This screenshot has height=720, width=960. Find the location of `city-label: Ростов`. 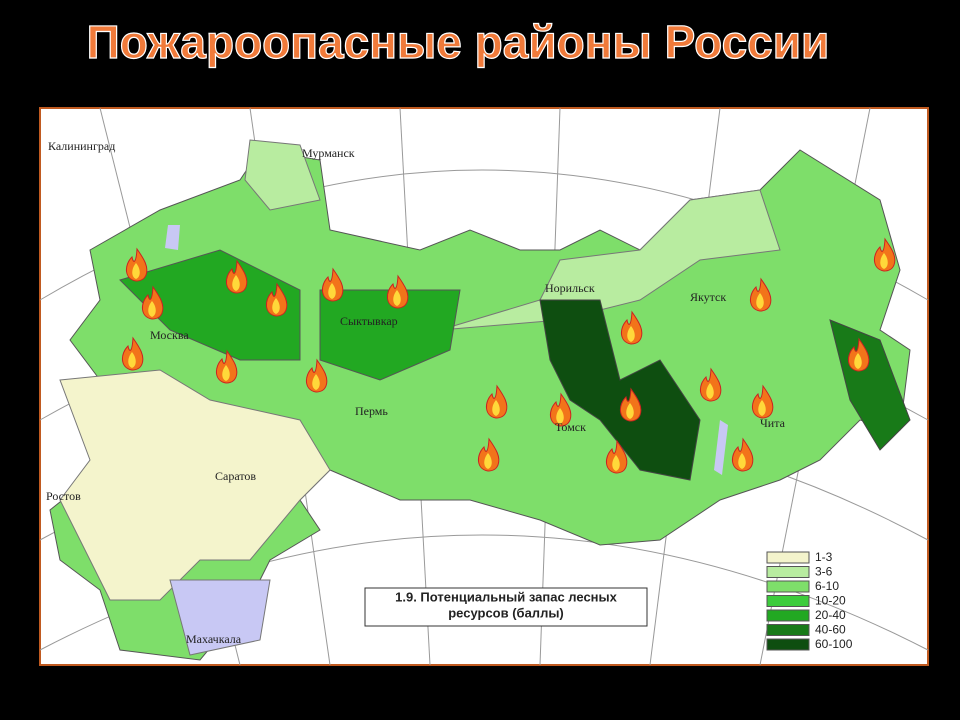

city-label: Ростов is located at coordinates (63, 496).